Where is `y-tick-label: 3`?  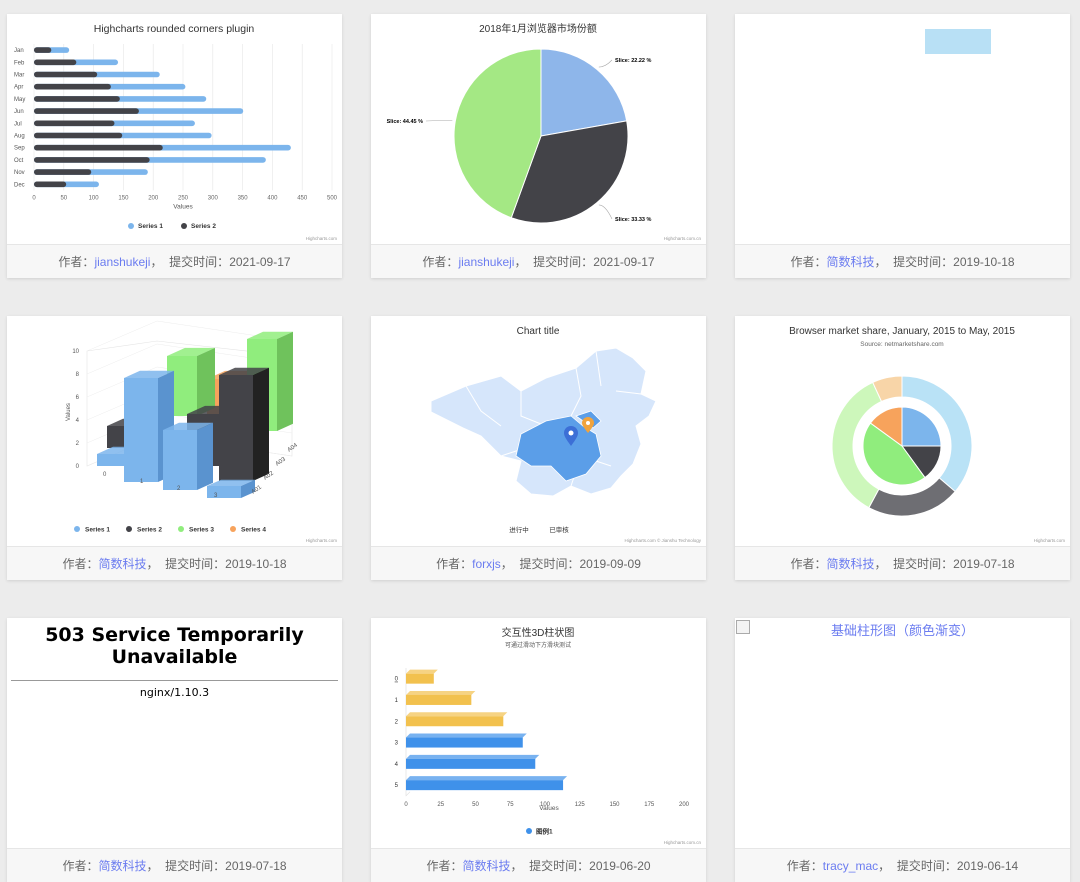 y-tick-label: 3 is located at coordinates (397, 744).